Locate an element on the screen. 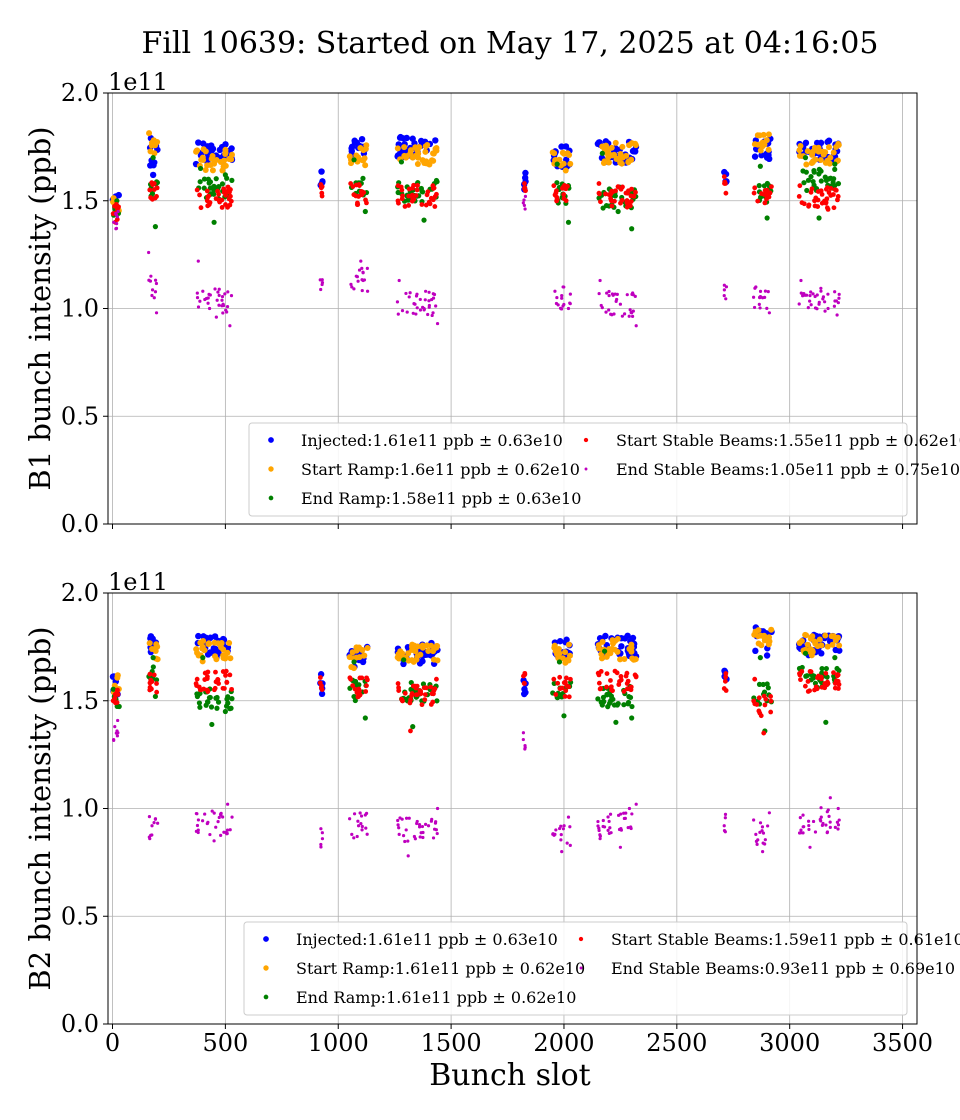 The image size is (960, 1120). b1-legend-marker-end-ramp is located at coordinates (271, 498).